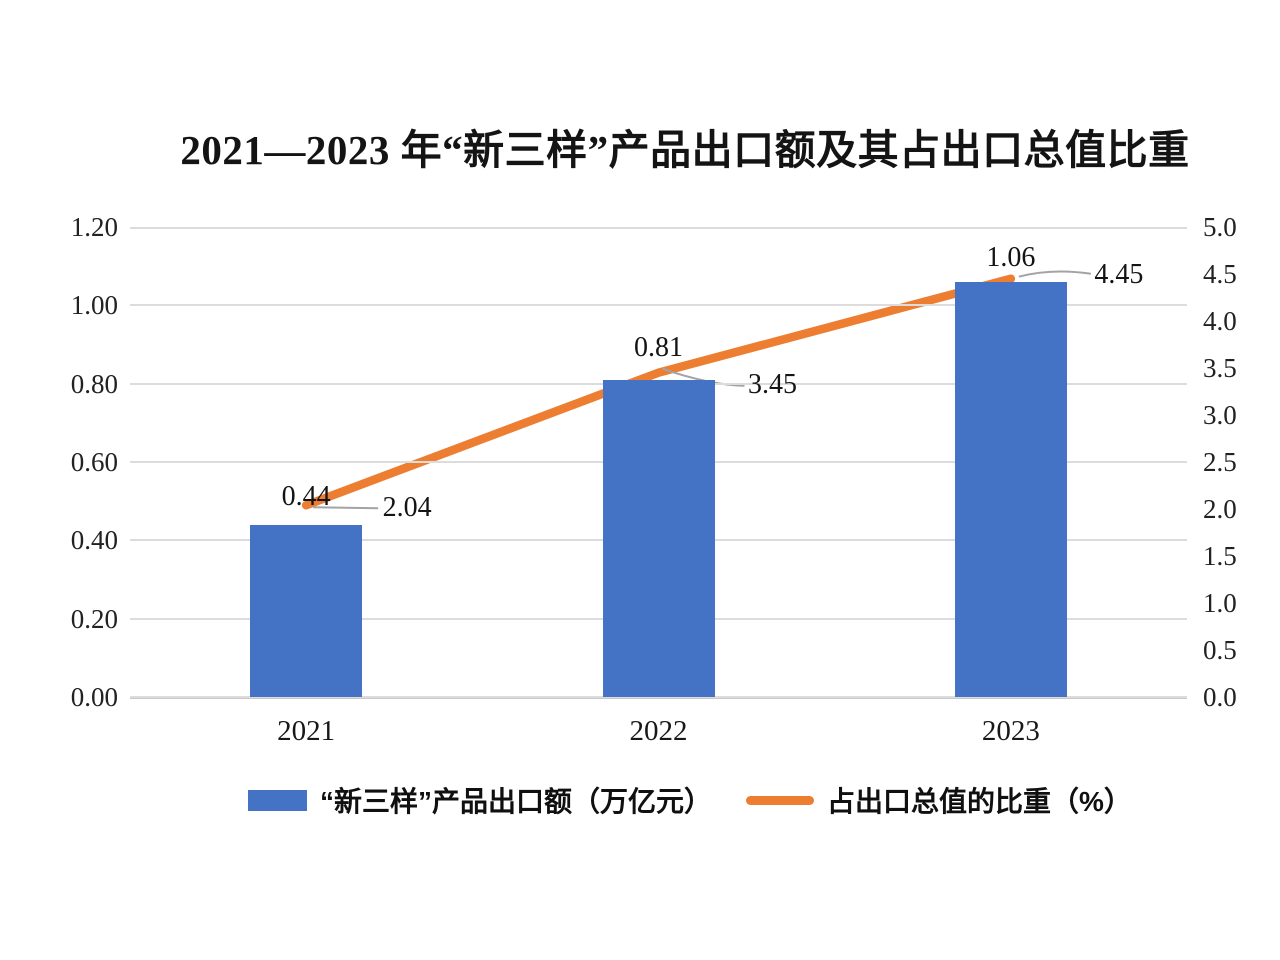 The height and width of the screenshot is (960, 1280). What do you see at coordinates (658, 538) in the screenshot?
I see `bar-2022` at bounding box center [658, 538].